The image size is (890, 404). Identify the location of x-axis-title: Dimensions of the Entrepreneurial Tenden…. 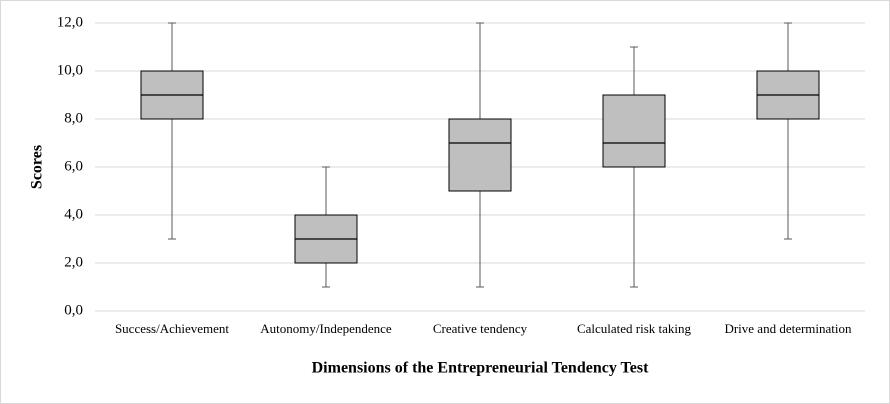
(480, 368).